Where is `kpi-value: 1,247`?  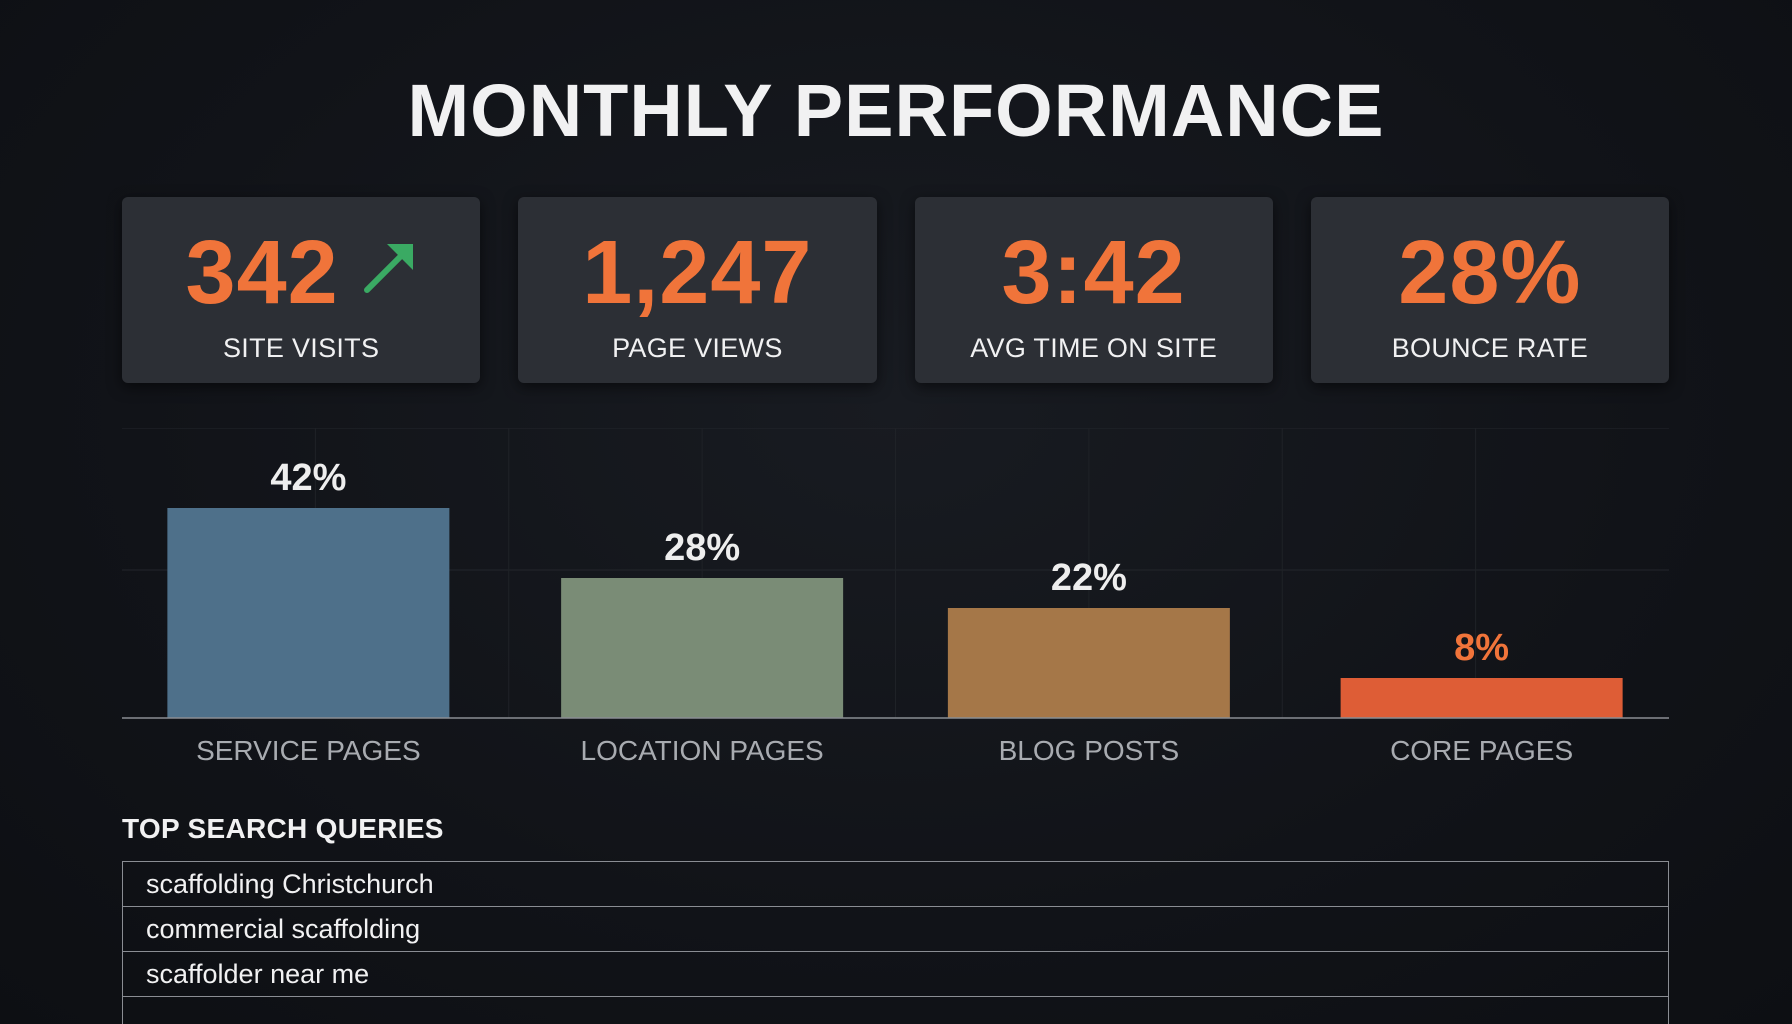 kpi-value: 1,247 is located at coordinates (697, 273).